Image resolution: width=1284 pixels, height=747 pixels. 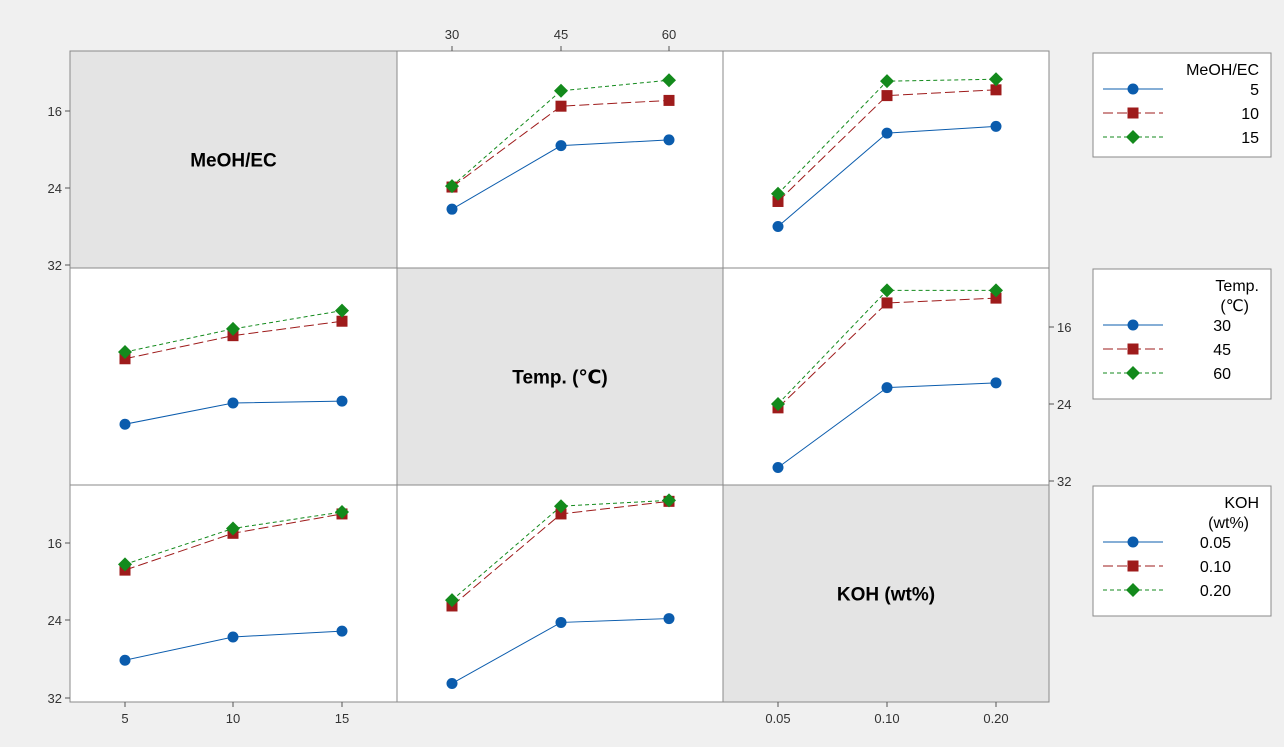 What do you see at coordinates (342, 718) in the screenshot?
I see `x-tick-label: 15` at bounding box center [342, 718].